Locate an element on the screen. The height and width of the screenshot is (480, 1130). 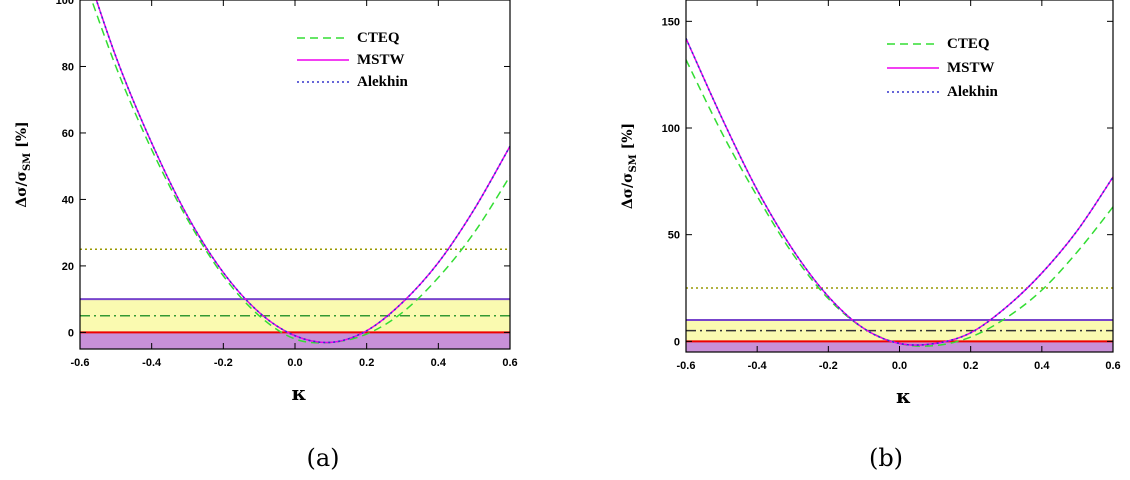
y-tick-label: 60 is located at coordinates (68, 134).